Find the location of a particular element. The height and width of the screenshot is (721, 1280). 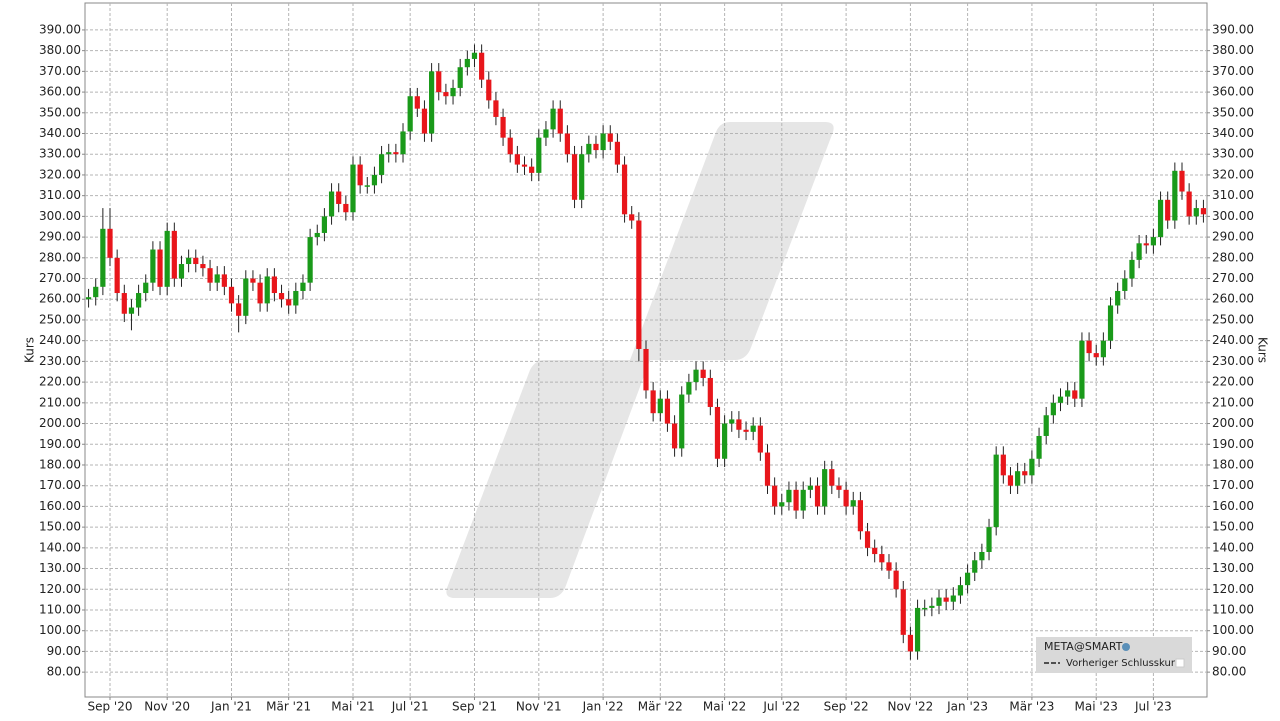

y-tick-label: 100.00 is located at coordinates (60, 630).